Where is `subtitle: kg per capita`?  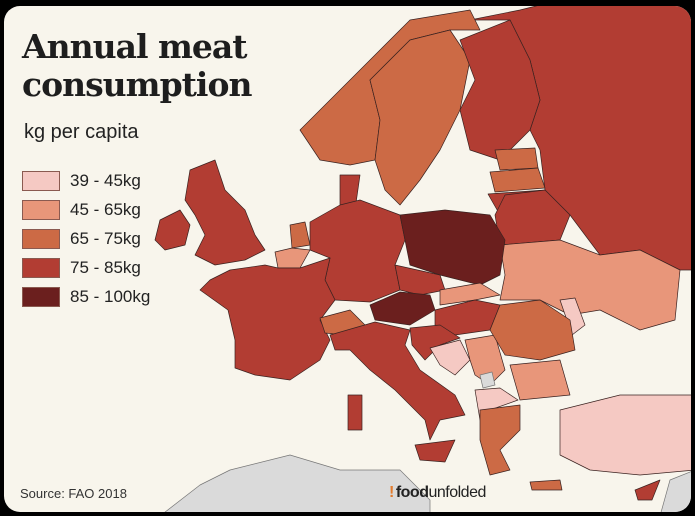 subtitle: kg per capita is located at coordinates (81, 132).